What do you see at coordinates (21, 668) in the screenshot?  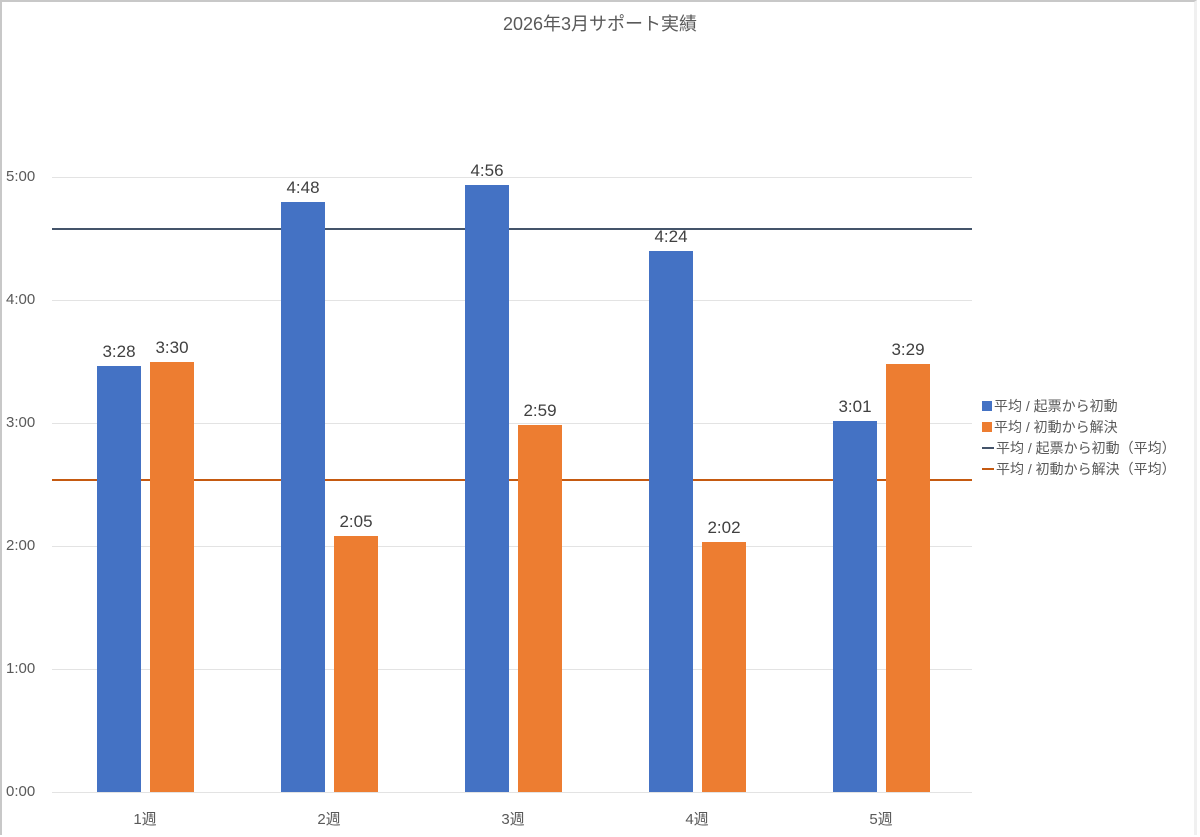 I see `y-tick-label: 1:00` at bounding box center [21, 668].